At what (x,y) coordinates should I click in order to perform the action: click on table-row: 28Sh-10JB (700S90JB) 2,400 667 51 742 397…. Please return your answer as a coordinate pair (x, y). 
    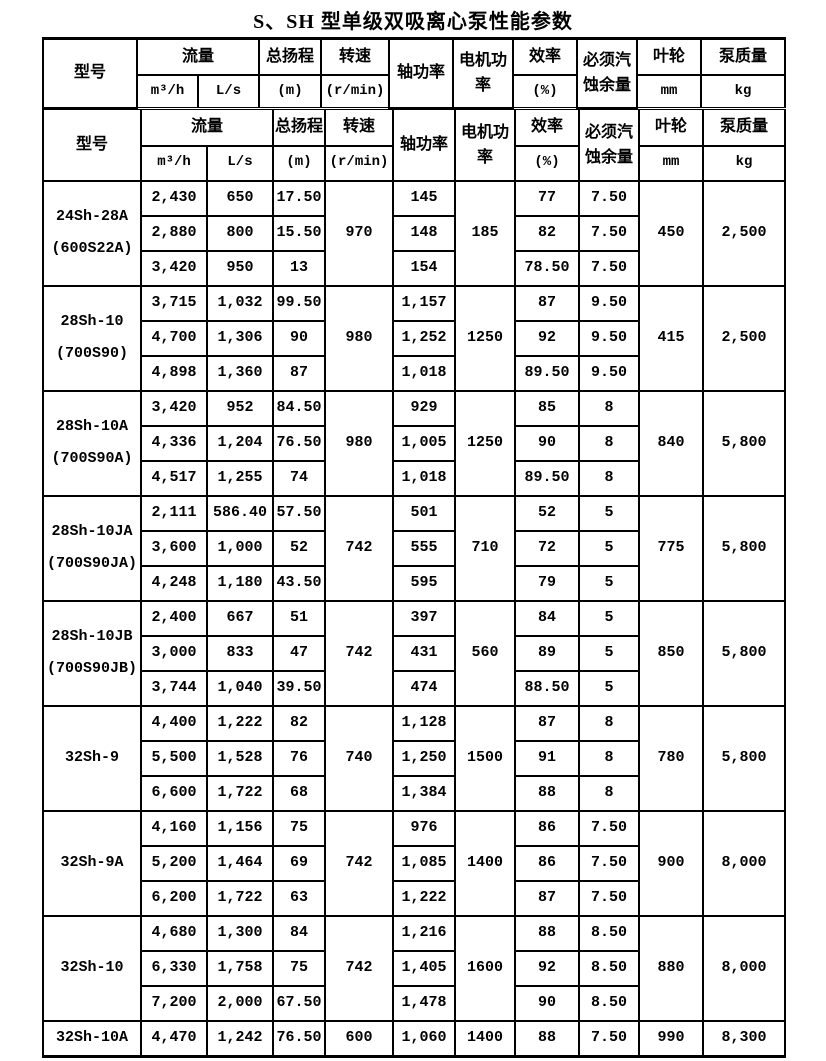
    Looking at the image, I should click on (414, 653).